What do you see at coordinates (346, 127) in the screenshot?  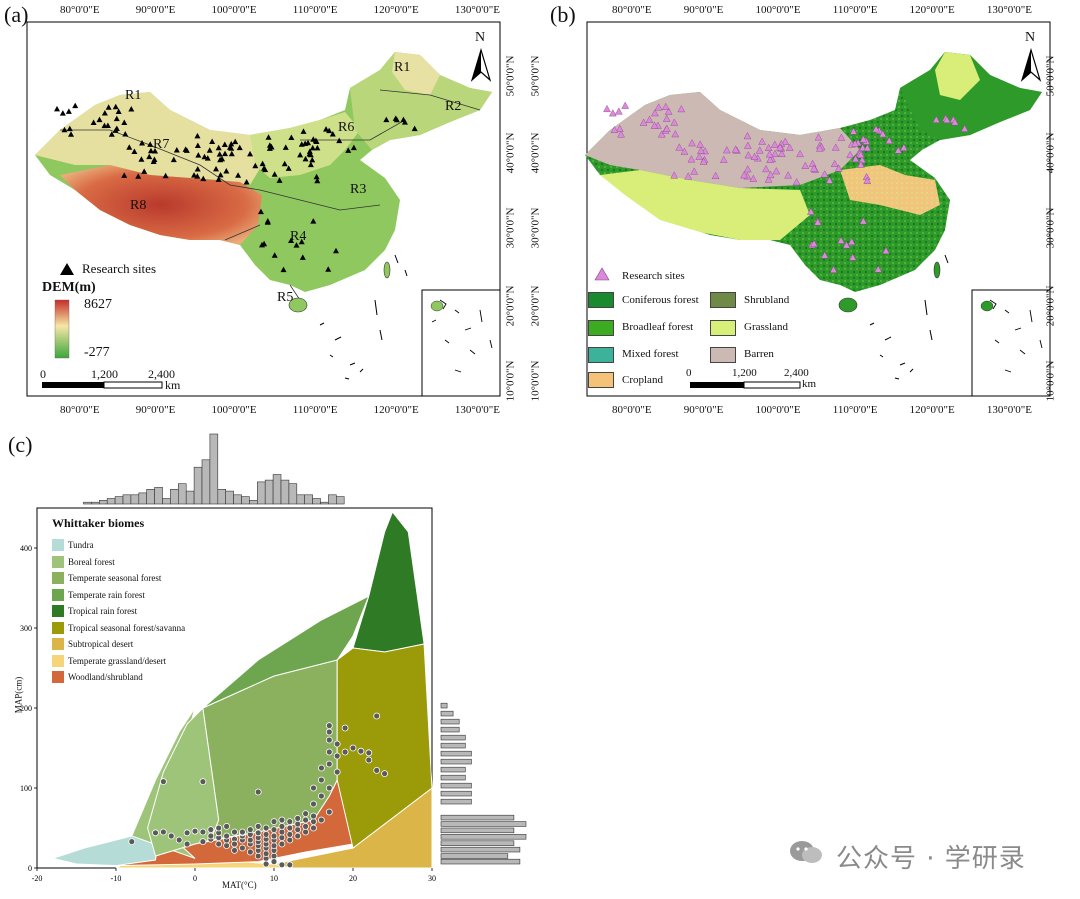 I see `region-label: R6` at bounding box center [346, 127].